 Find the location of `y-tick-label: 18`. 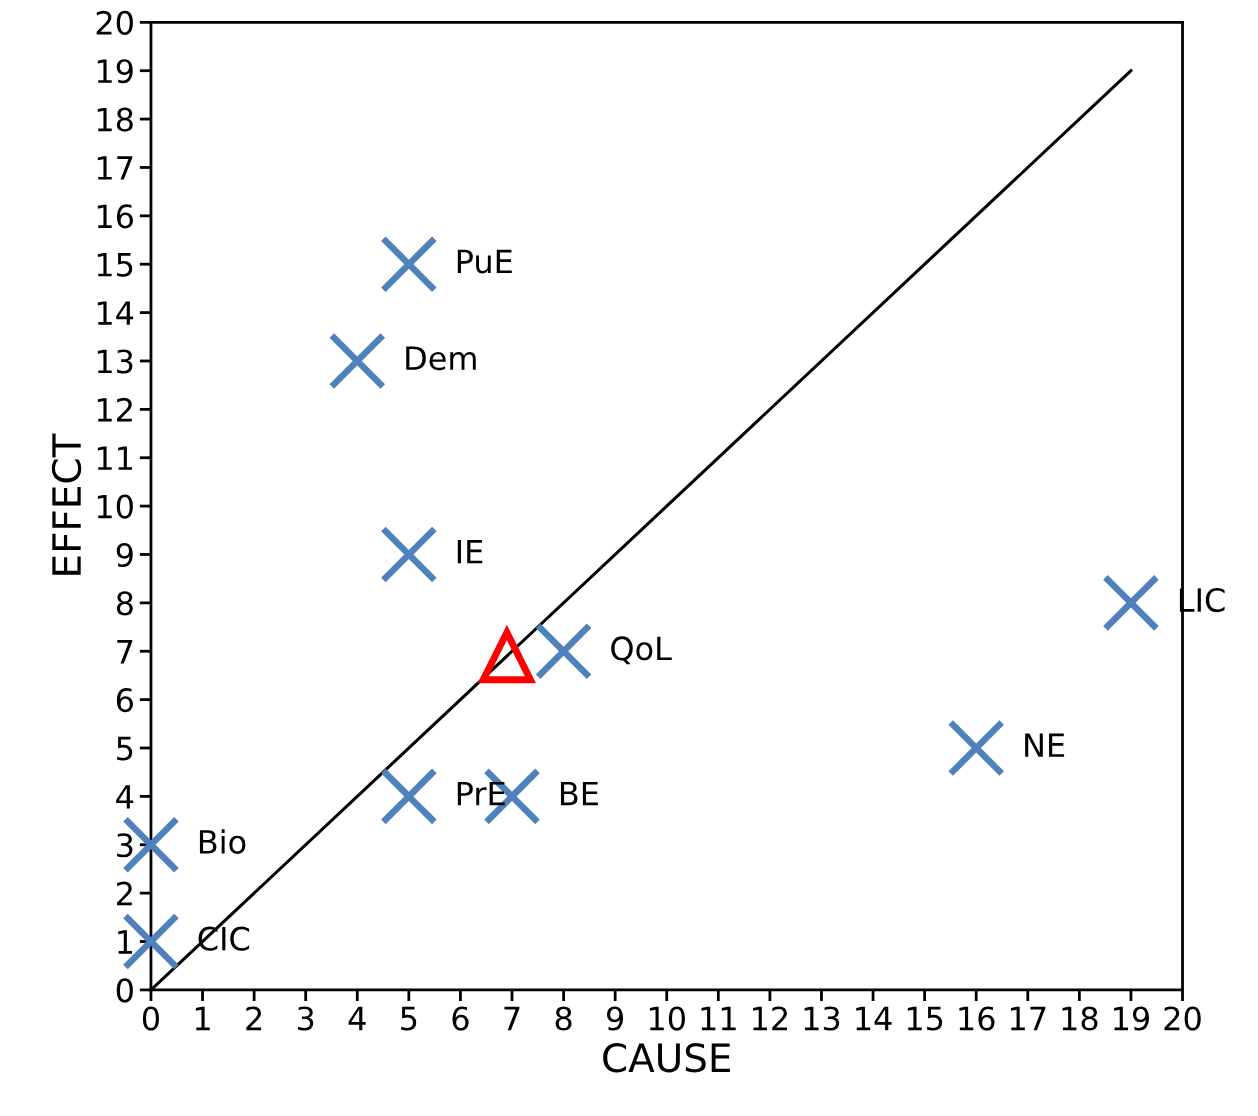

y-tick-label: 18 is located at coordinates (115, 119).